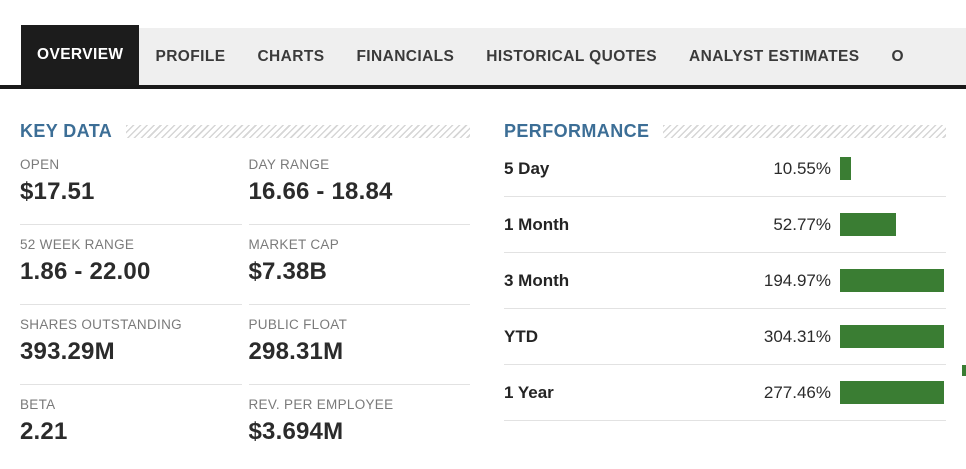  Describe the element at coordinates (725, 225) in the screenshot. I see `performance-row-1-month: 1 Month 52.77%` at that location.